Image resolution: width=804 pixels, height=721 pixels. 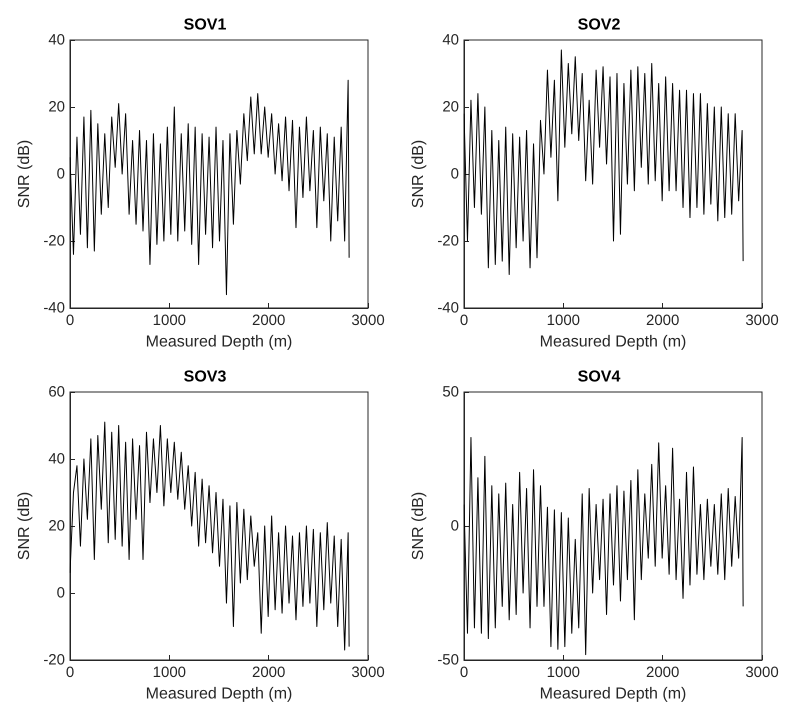 What do you see at coordinates (450, 392) in the screenshot?
I see `y-tick-label: 50` at bounding box center [450, 392].